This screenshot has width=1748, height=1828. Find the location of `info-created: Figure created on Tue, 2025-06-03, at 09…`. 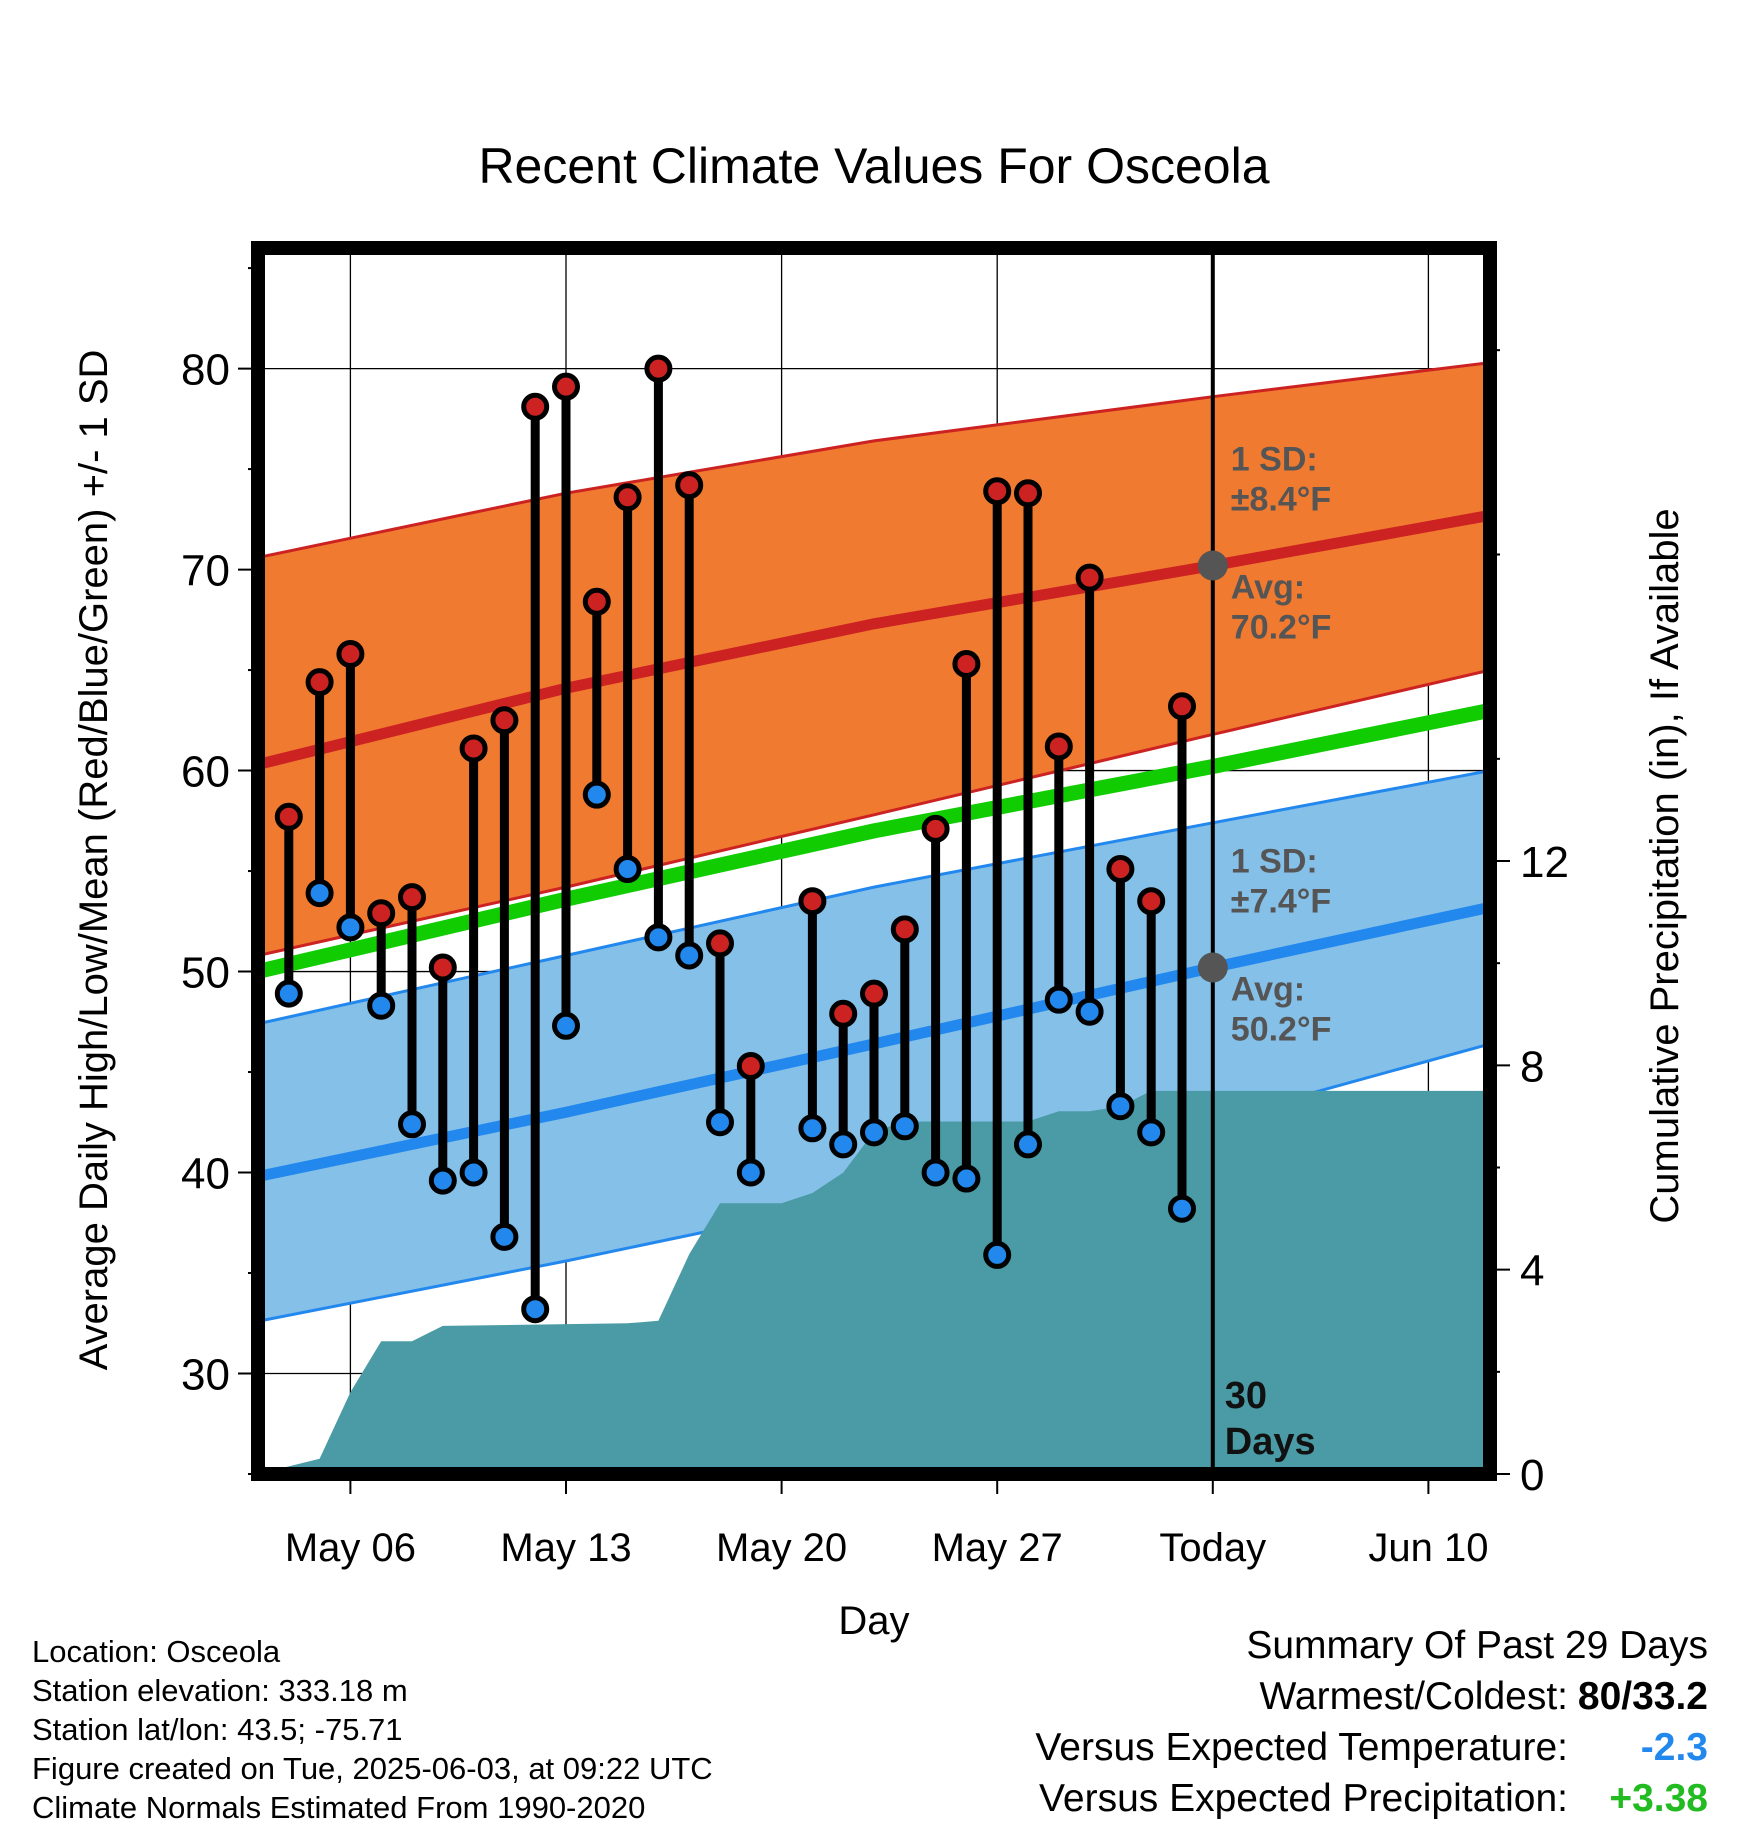

info-created: Figure created on Tue, 2025-06-03, at 09… is located at coordinates (372, 1768).